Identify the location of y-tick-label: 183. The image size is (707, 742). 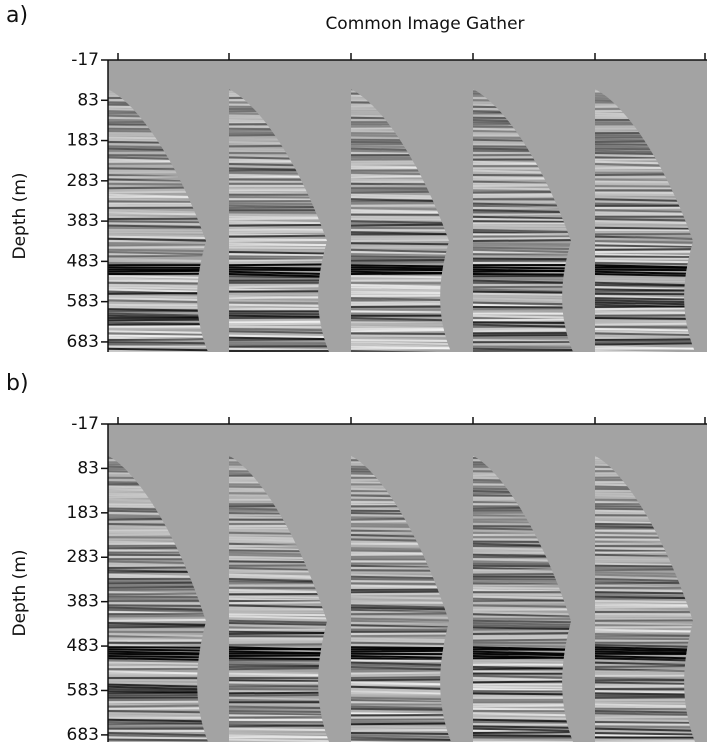
(83, 513).